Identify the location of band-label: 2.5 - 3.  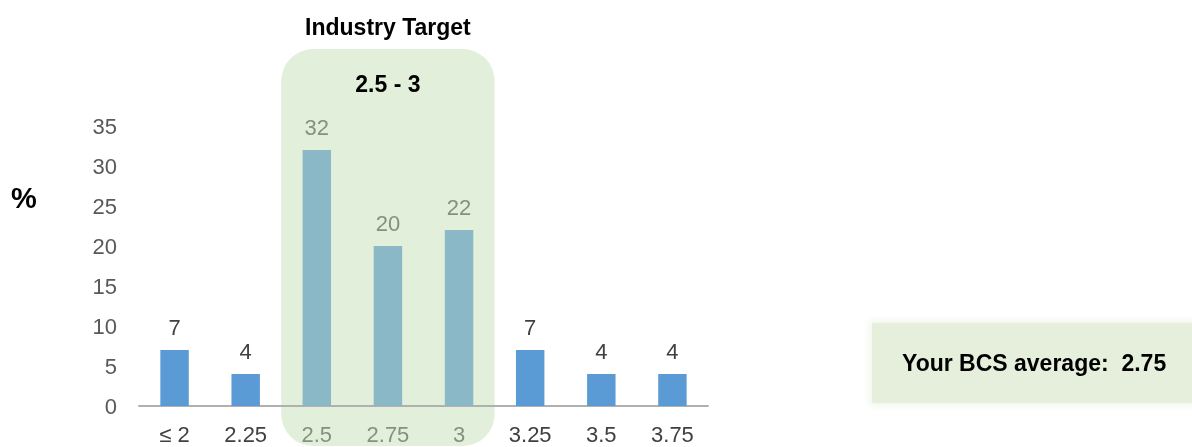
(388, 84).